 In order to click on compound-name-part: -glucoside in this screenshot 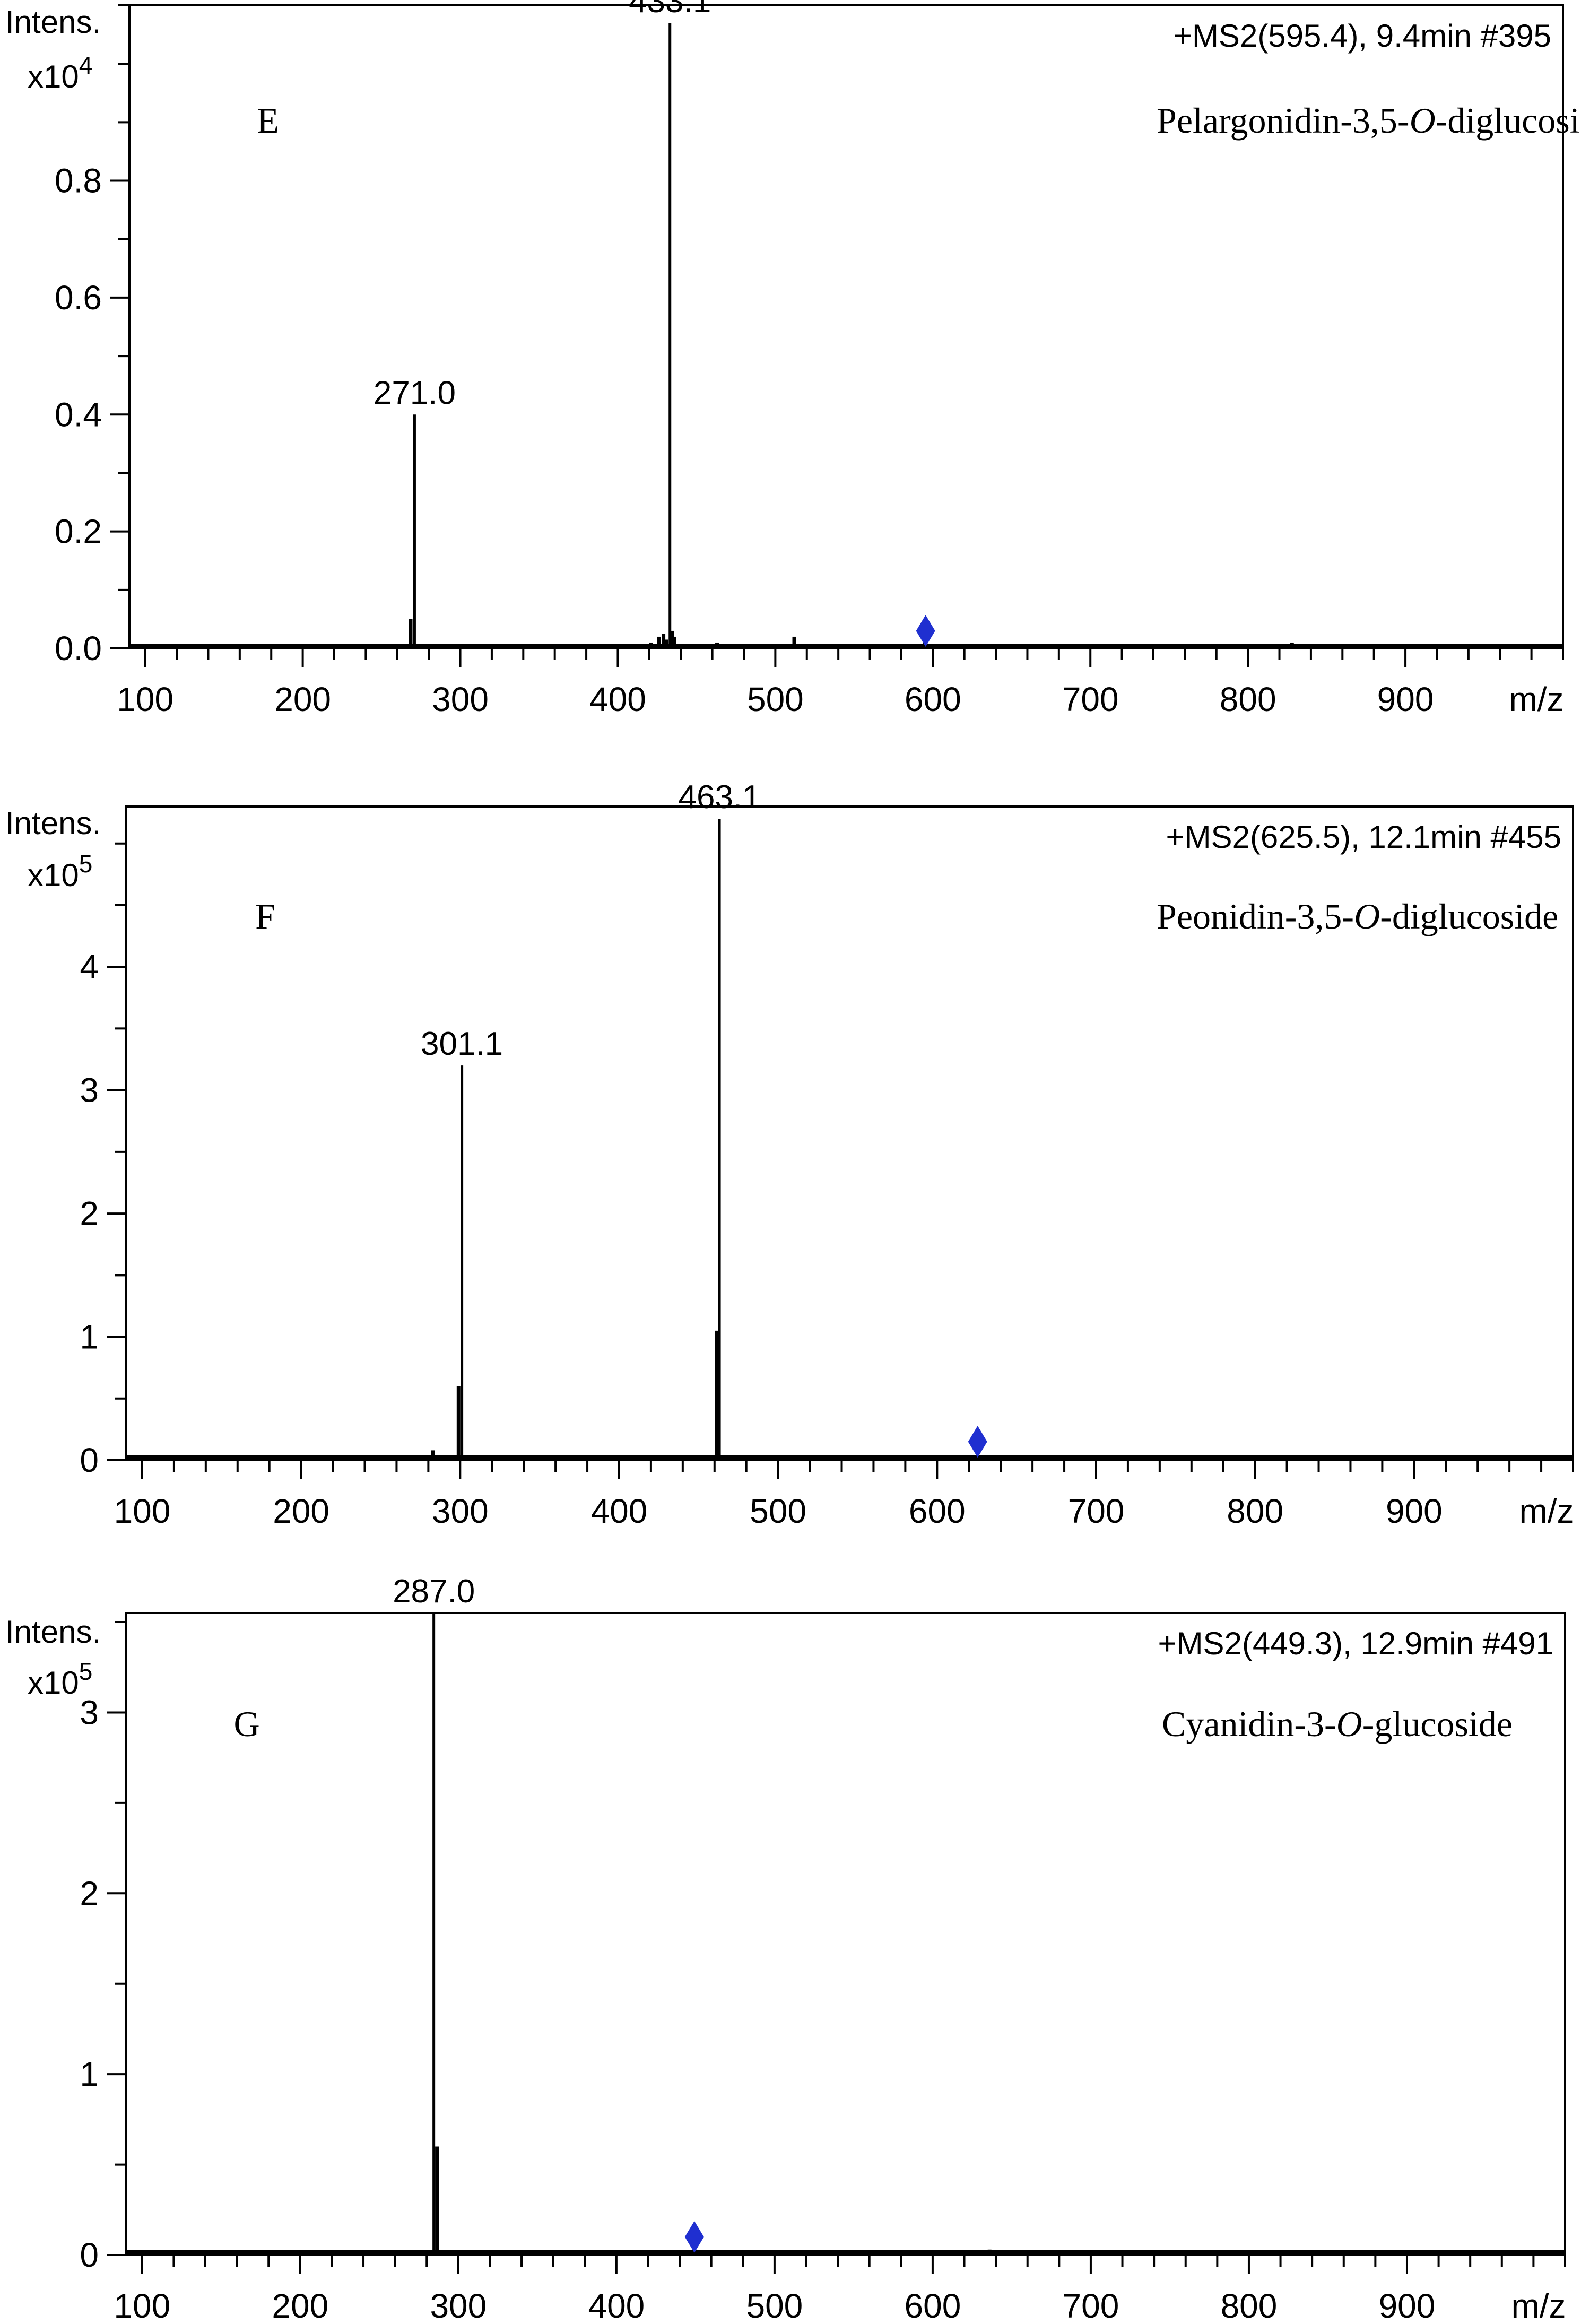, I will do `click(1437, 1724)`.